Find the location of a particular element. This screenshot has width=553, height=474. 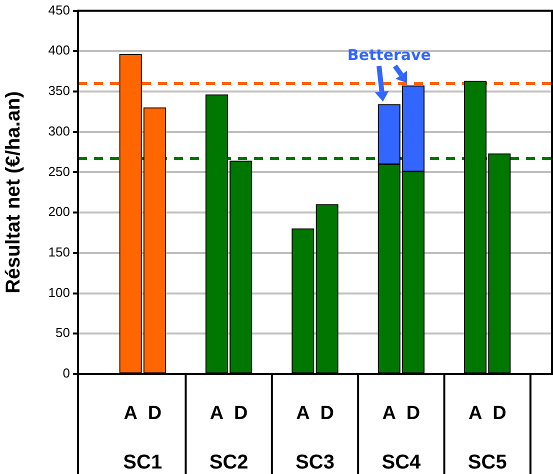

y-tick-label: 200 is located at coordinates (59, 212).